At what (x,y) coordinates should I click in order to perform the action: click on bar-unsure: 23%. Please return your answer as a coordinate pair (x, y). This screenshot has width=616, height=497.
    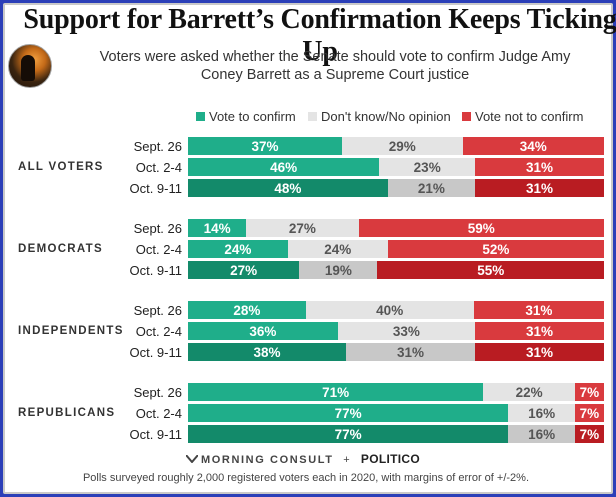
    Looking at the image, I should click on (427, 167).